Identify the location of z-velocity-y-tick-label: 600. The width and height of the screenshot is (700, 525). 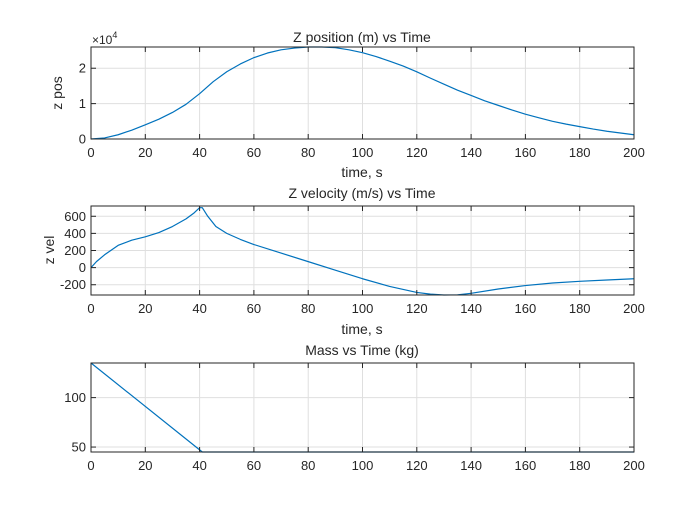
(75, 216).